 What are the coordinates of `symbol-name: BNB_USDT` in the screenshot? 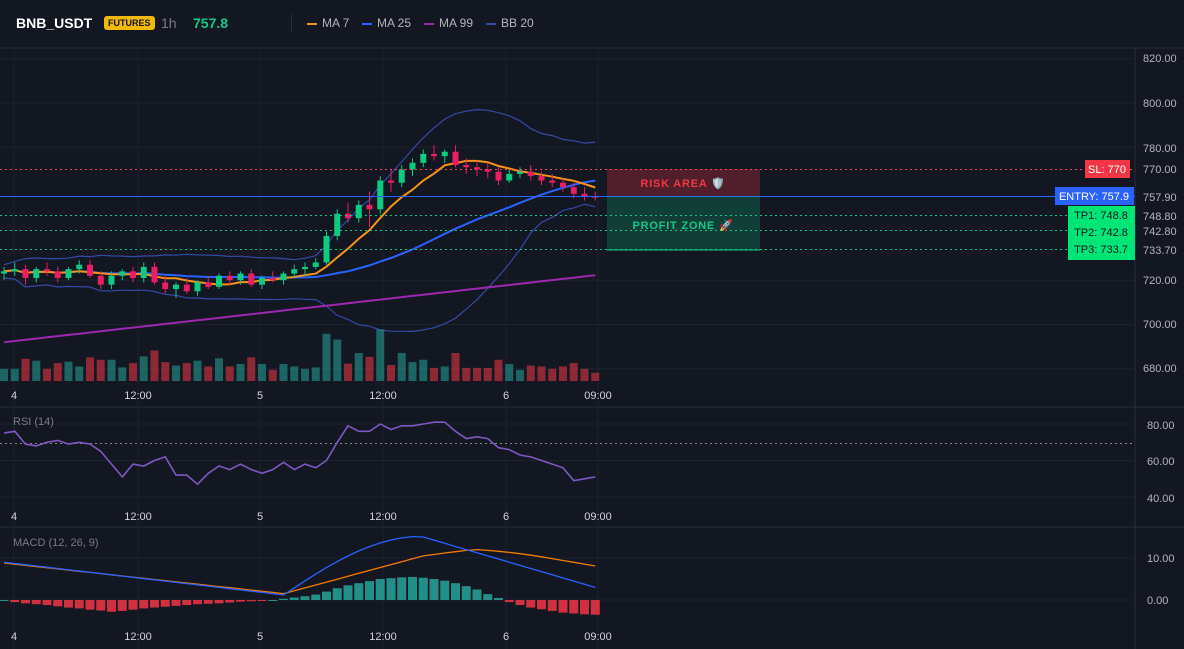 It's located at (54, 23).